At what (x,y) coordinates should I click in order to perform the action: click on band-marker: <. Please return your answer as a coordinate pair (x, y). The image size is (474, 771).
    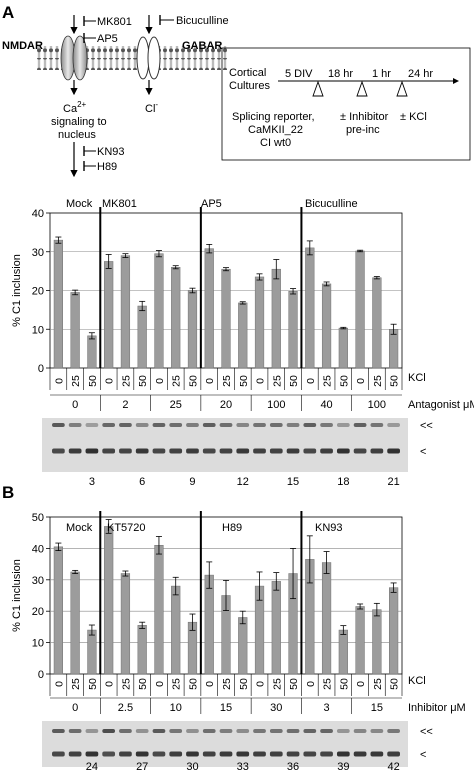
    Looking at the image, I should click on (423, 452).